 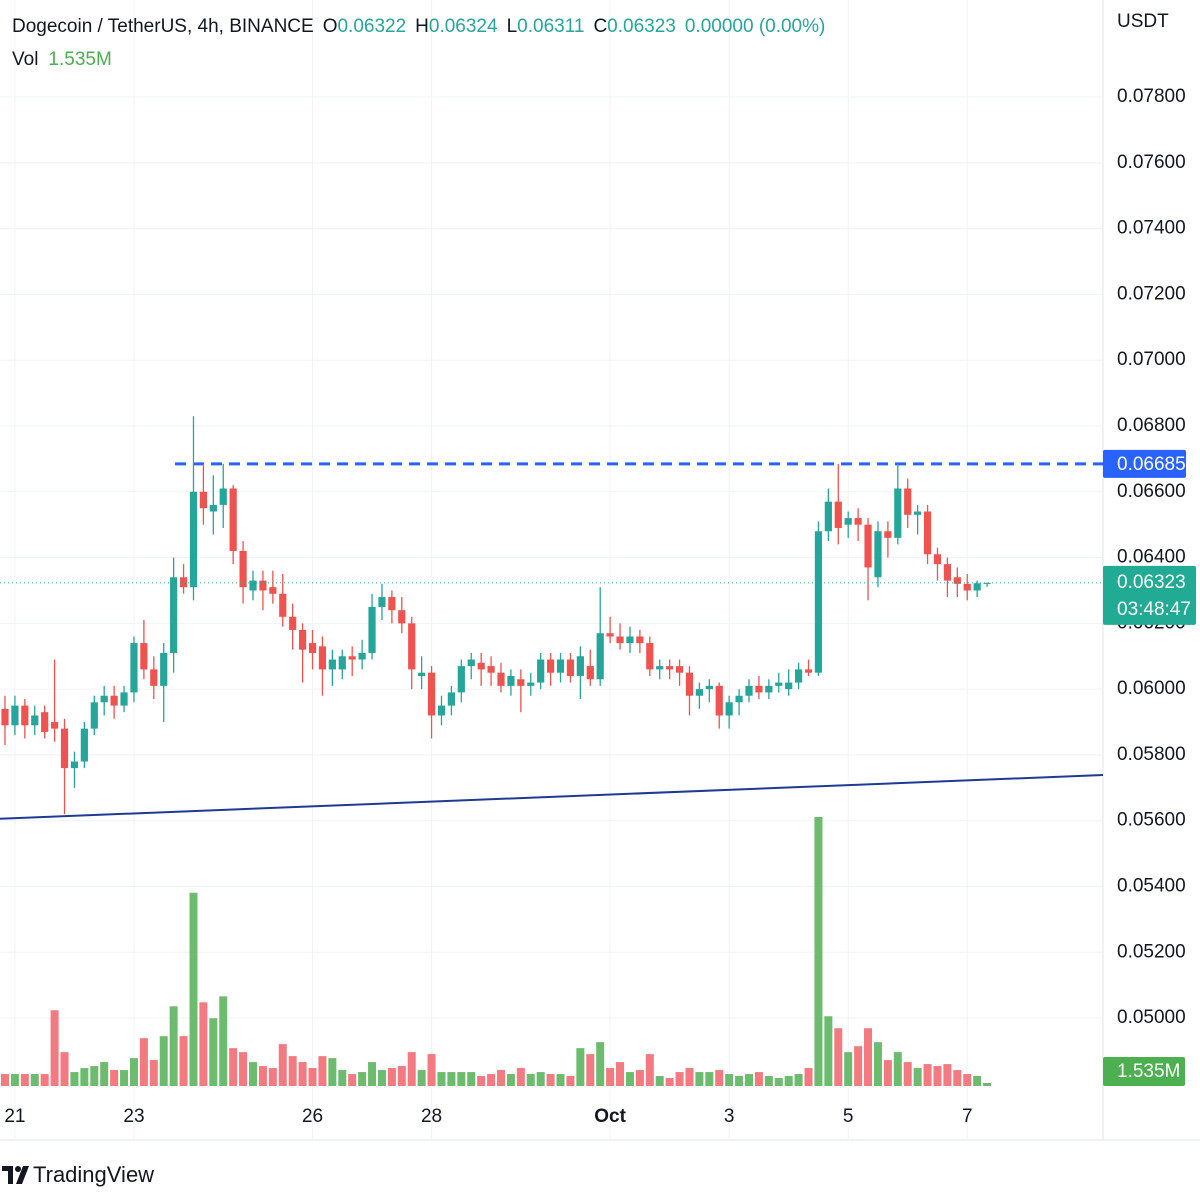 What do you see at coordinates (1151, 951) in the screenshot?
I see `y-tick-label: 0.05200` at bounding box center [1151, 951].